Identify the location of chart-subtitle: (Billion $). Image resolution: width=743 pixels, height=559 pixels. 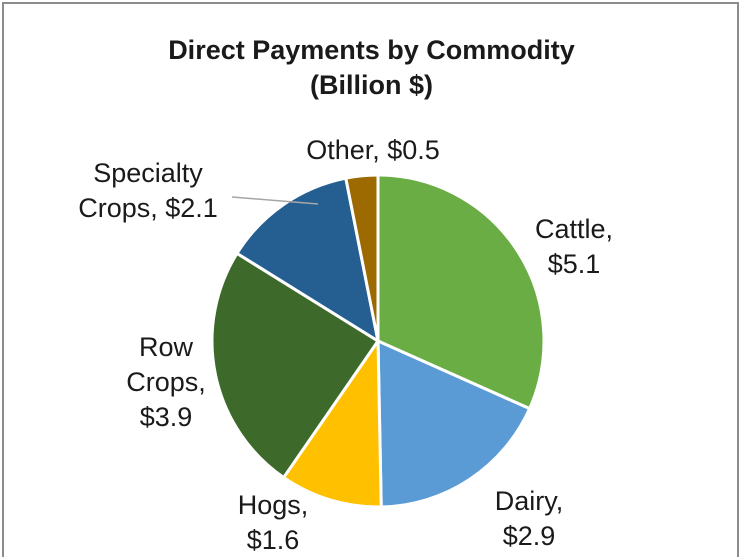
(371, 85).